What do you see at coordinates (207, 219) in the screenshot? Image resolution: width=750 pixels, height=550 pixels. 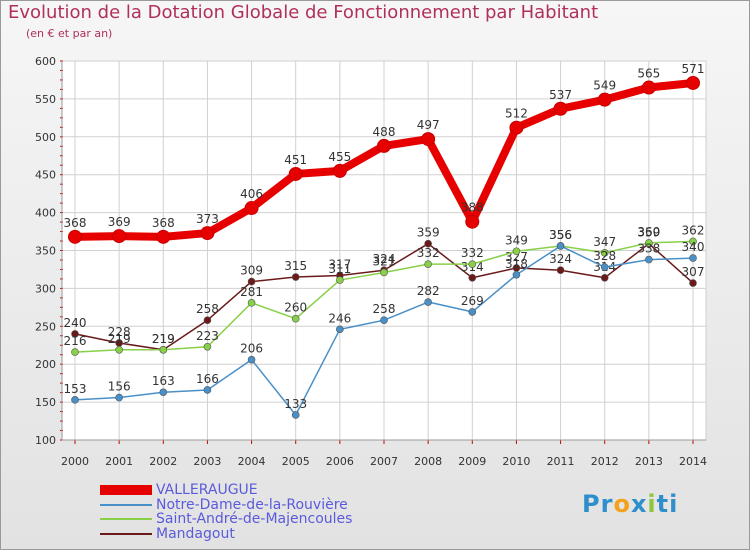 I see `data-label: 373` at bounding box center [207, 219].